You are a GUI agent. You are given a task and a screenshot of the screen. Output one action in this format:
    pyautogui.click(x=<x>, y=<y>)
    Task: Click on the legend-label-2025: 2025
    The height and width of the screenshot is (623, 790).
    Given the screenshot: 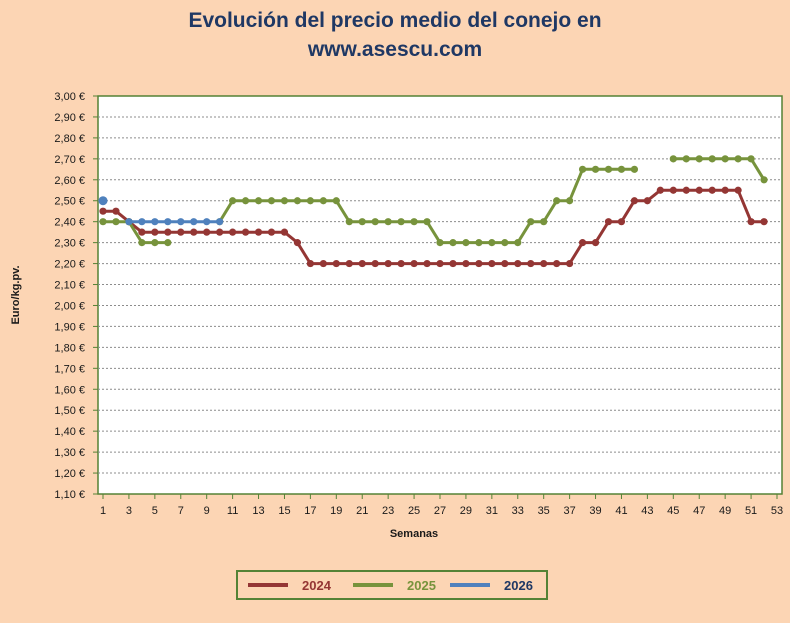 What is the action you would take?
    pyautogui.click(x=421, y=585)
    